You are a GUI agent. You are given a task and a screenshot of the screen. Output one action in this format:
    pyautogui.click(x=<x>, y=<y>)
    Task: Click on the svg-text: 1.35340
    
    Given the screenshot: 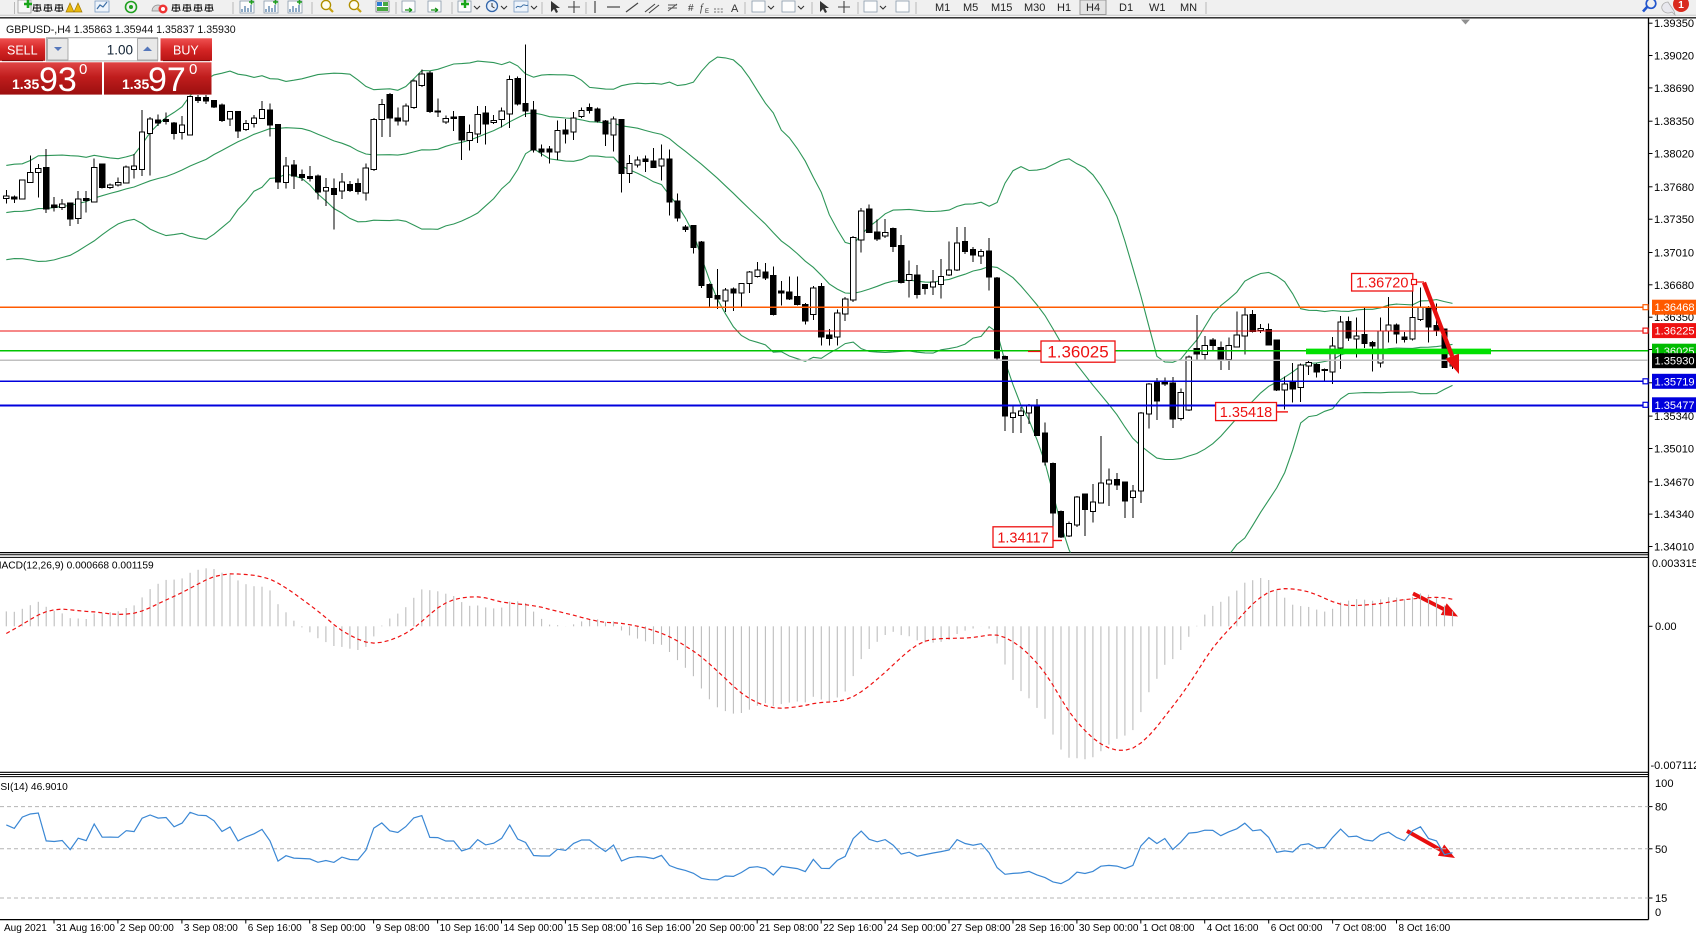 What is the action you would take?
    pyautogui.click(x=1674, y=417)
    